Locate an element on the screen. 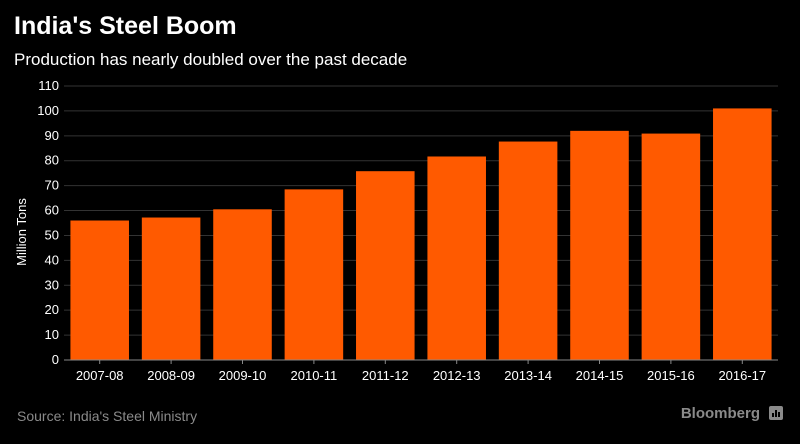  x-tick-label: 2015-16 is located at coordinates (671, 375).